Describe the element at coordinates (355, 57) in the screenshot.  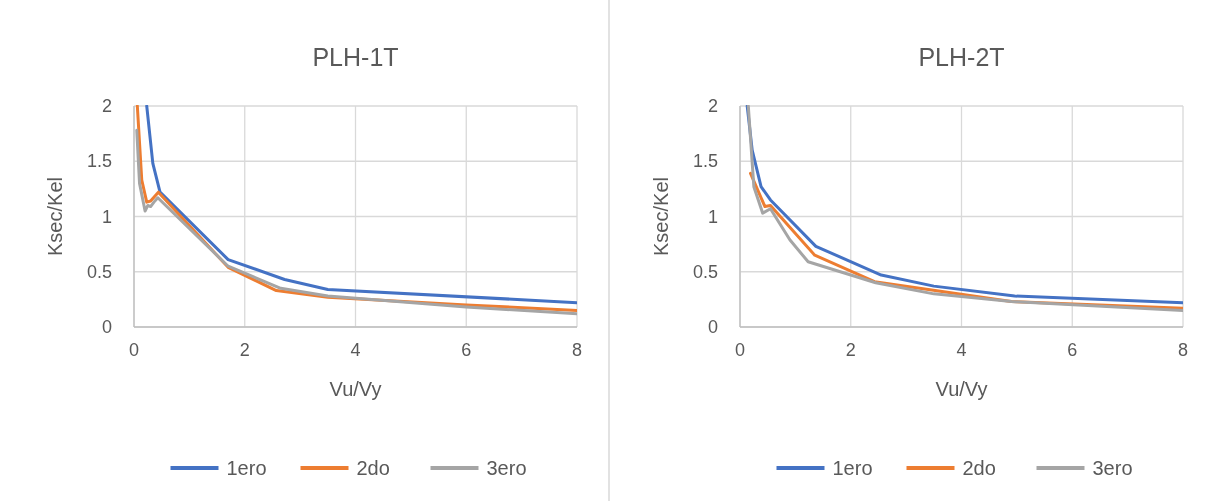
I see `chart-title: PLH-1T` at that location.